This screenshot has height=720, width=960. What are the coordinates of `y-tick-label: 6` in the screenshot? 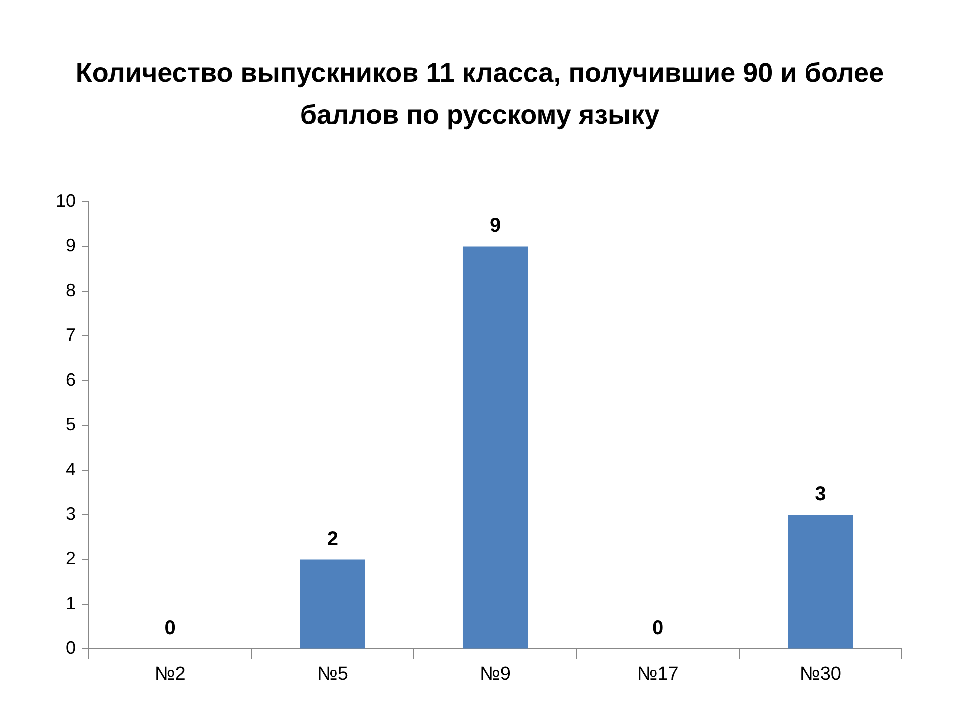 It's located at (71, 380).